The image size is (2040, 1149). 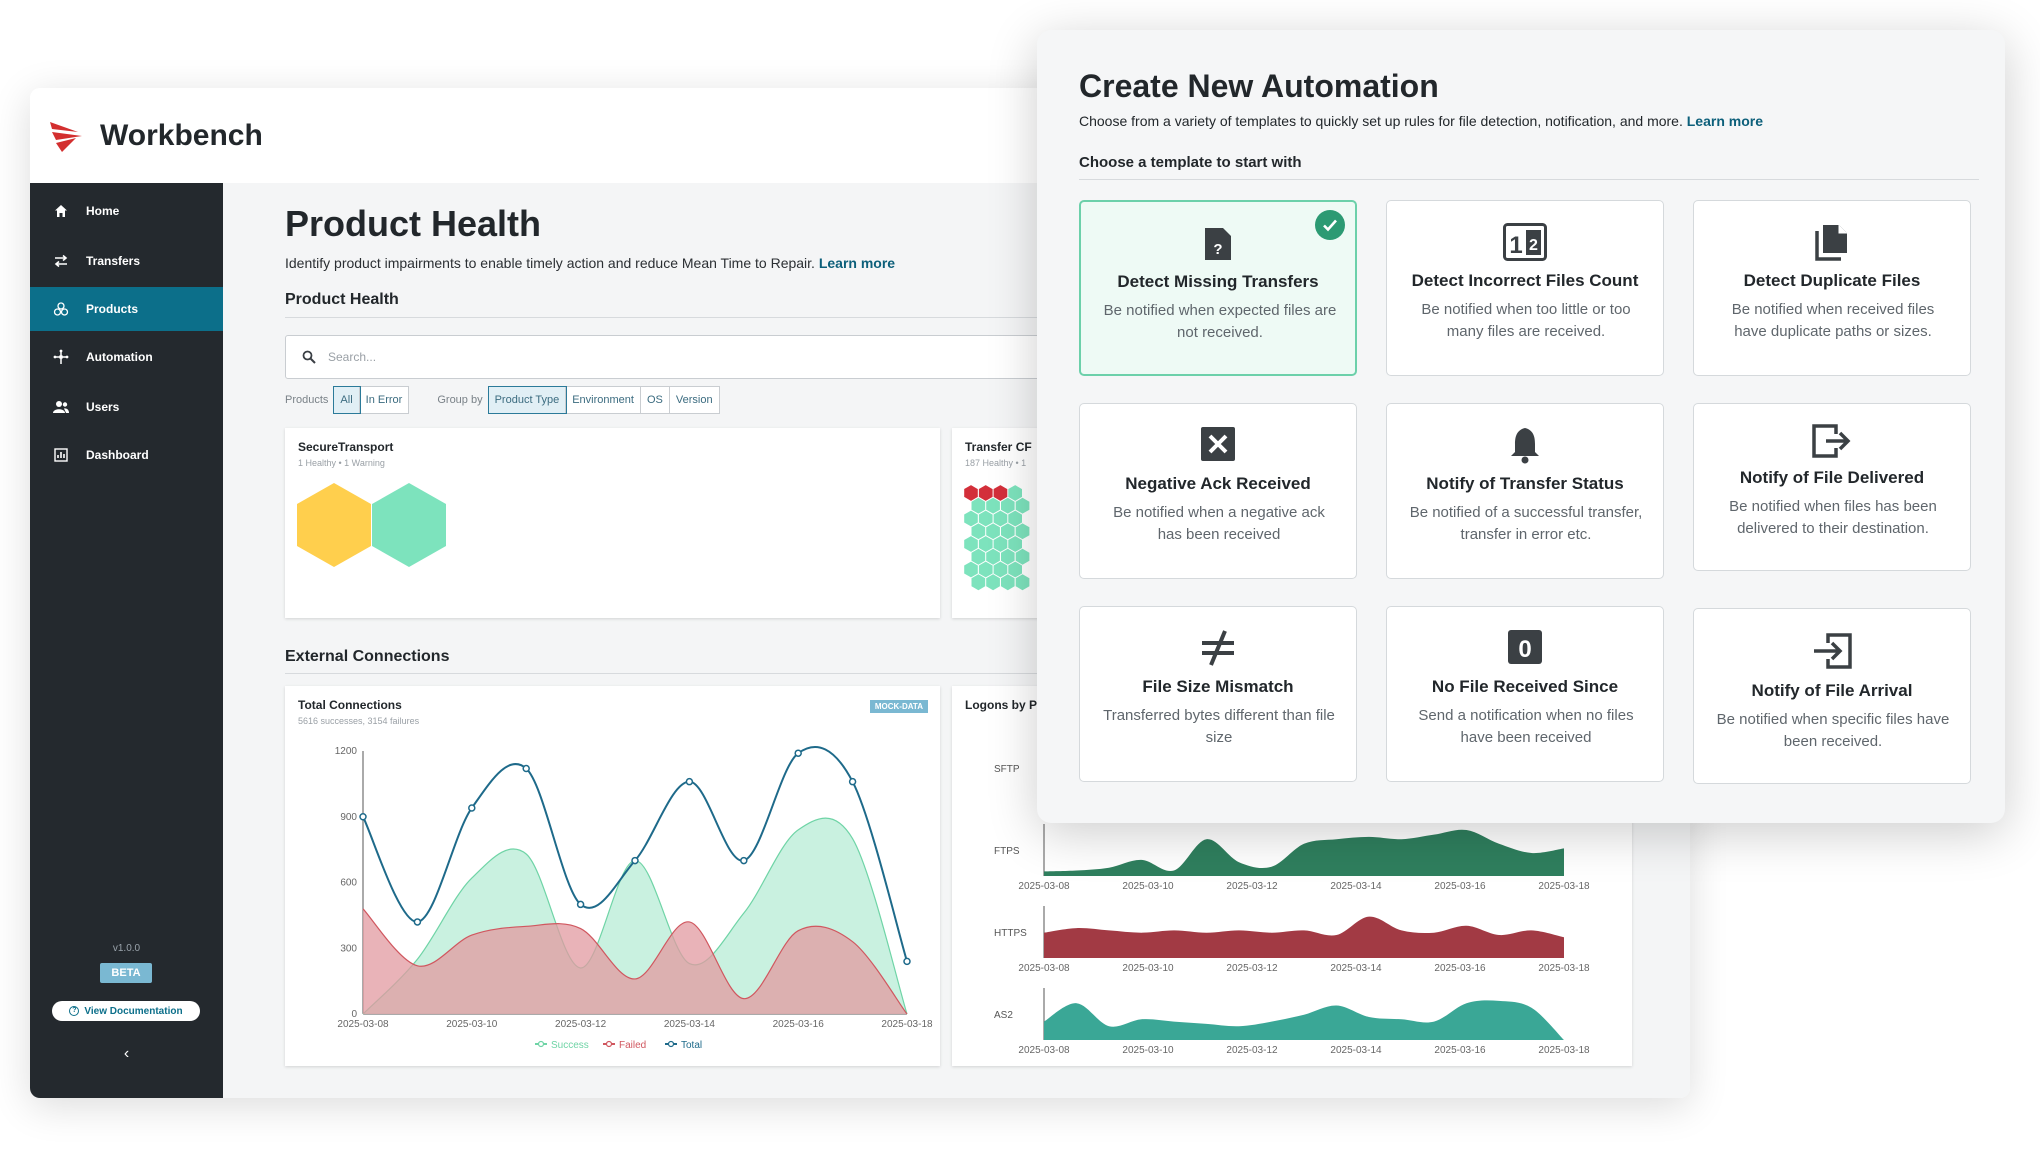 What do you see at coordinates (103, 407) in the screenshot?
I see `sidebar-item-label: Users` at bounding box center [103, 407].